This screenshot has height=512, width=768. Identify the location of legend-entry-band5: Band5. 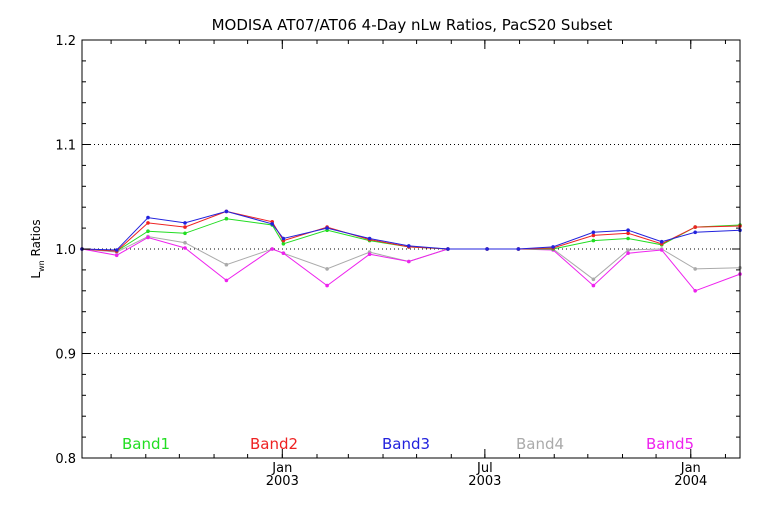
(670, 444).